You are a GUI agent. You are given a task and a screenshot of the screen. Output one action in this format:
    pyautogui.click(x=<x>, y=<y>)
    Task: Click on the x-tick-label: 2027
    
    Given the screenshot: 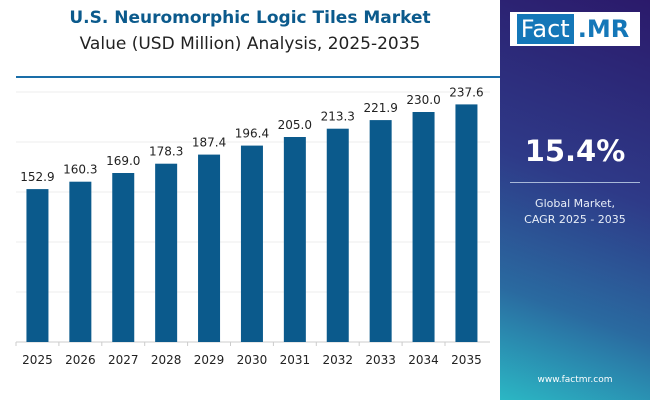 What is the action you would take?
    pyautogui.click(x=123, y=360)
    